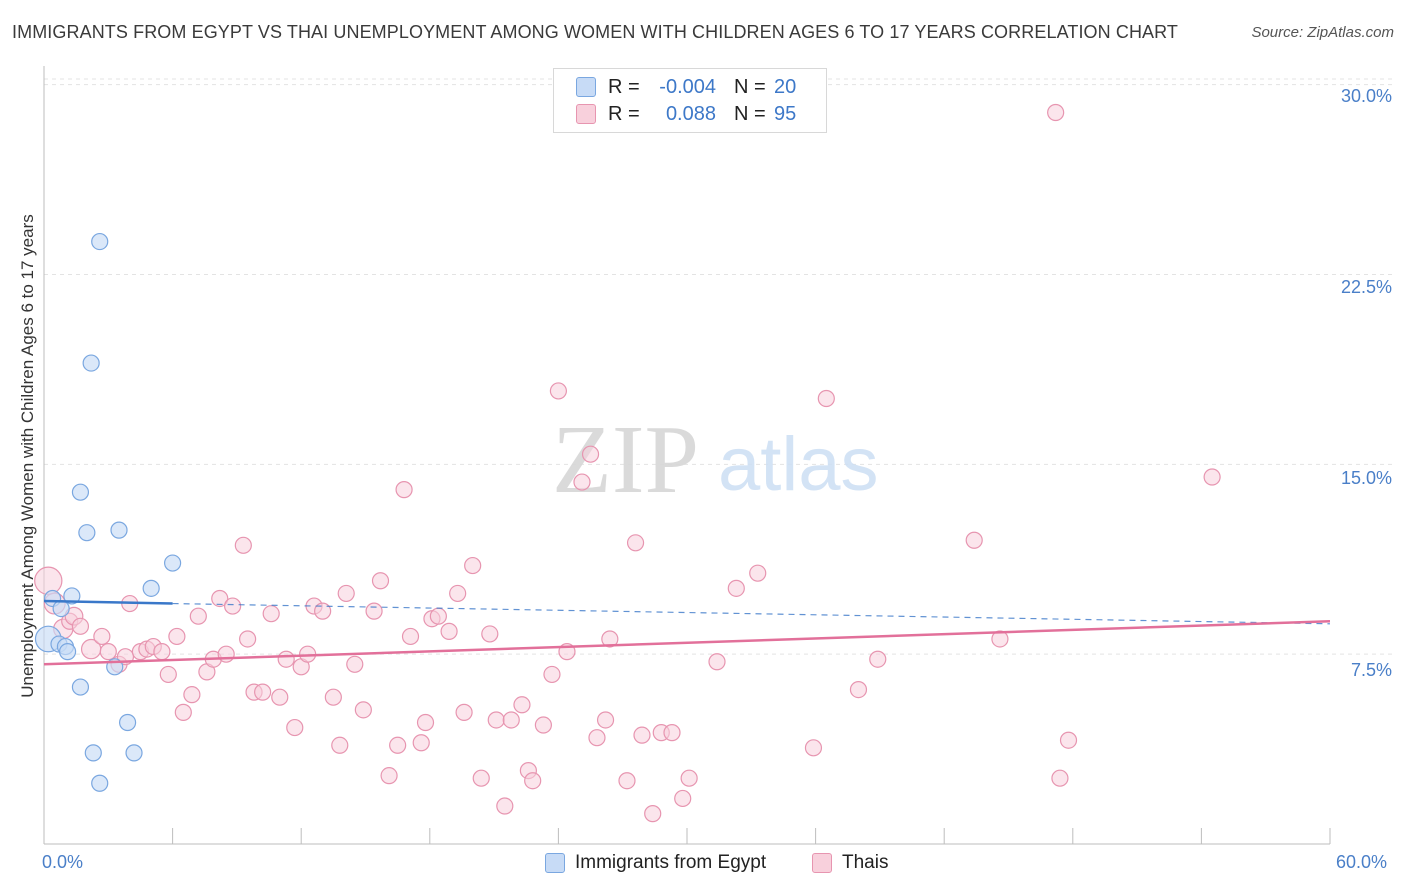 The image size is (1406, 892). I want to click on legend-label: Thais, so click(865, 862).